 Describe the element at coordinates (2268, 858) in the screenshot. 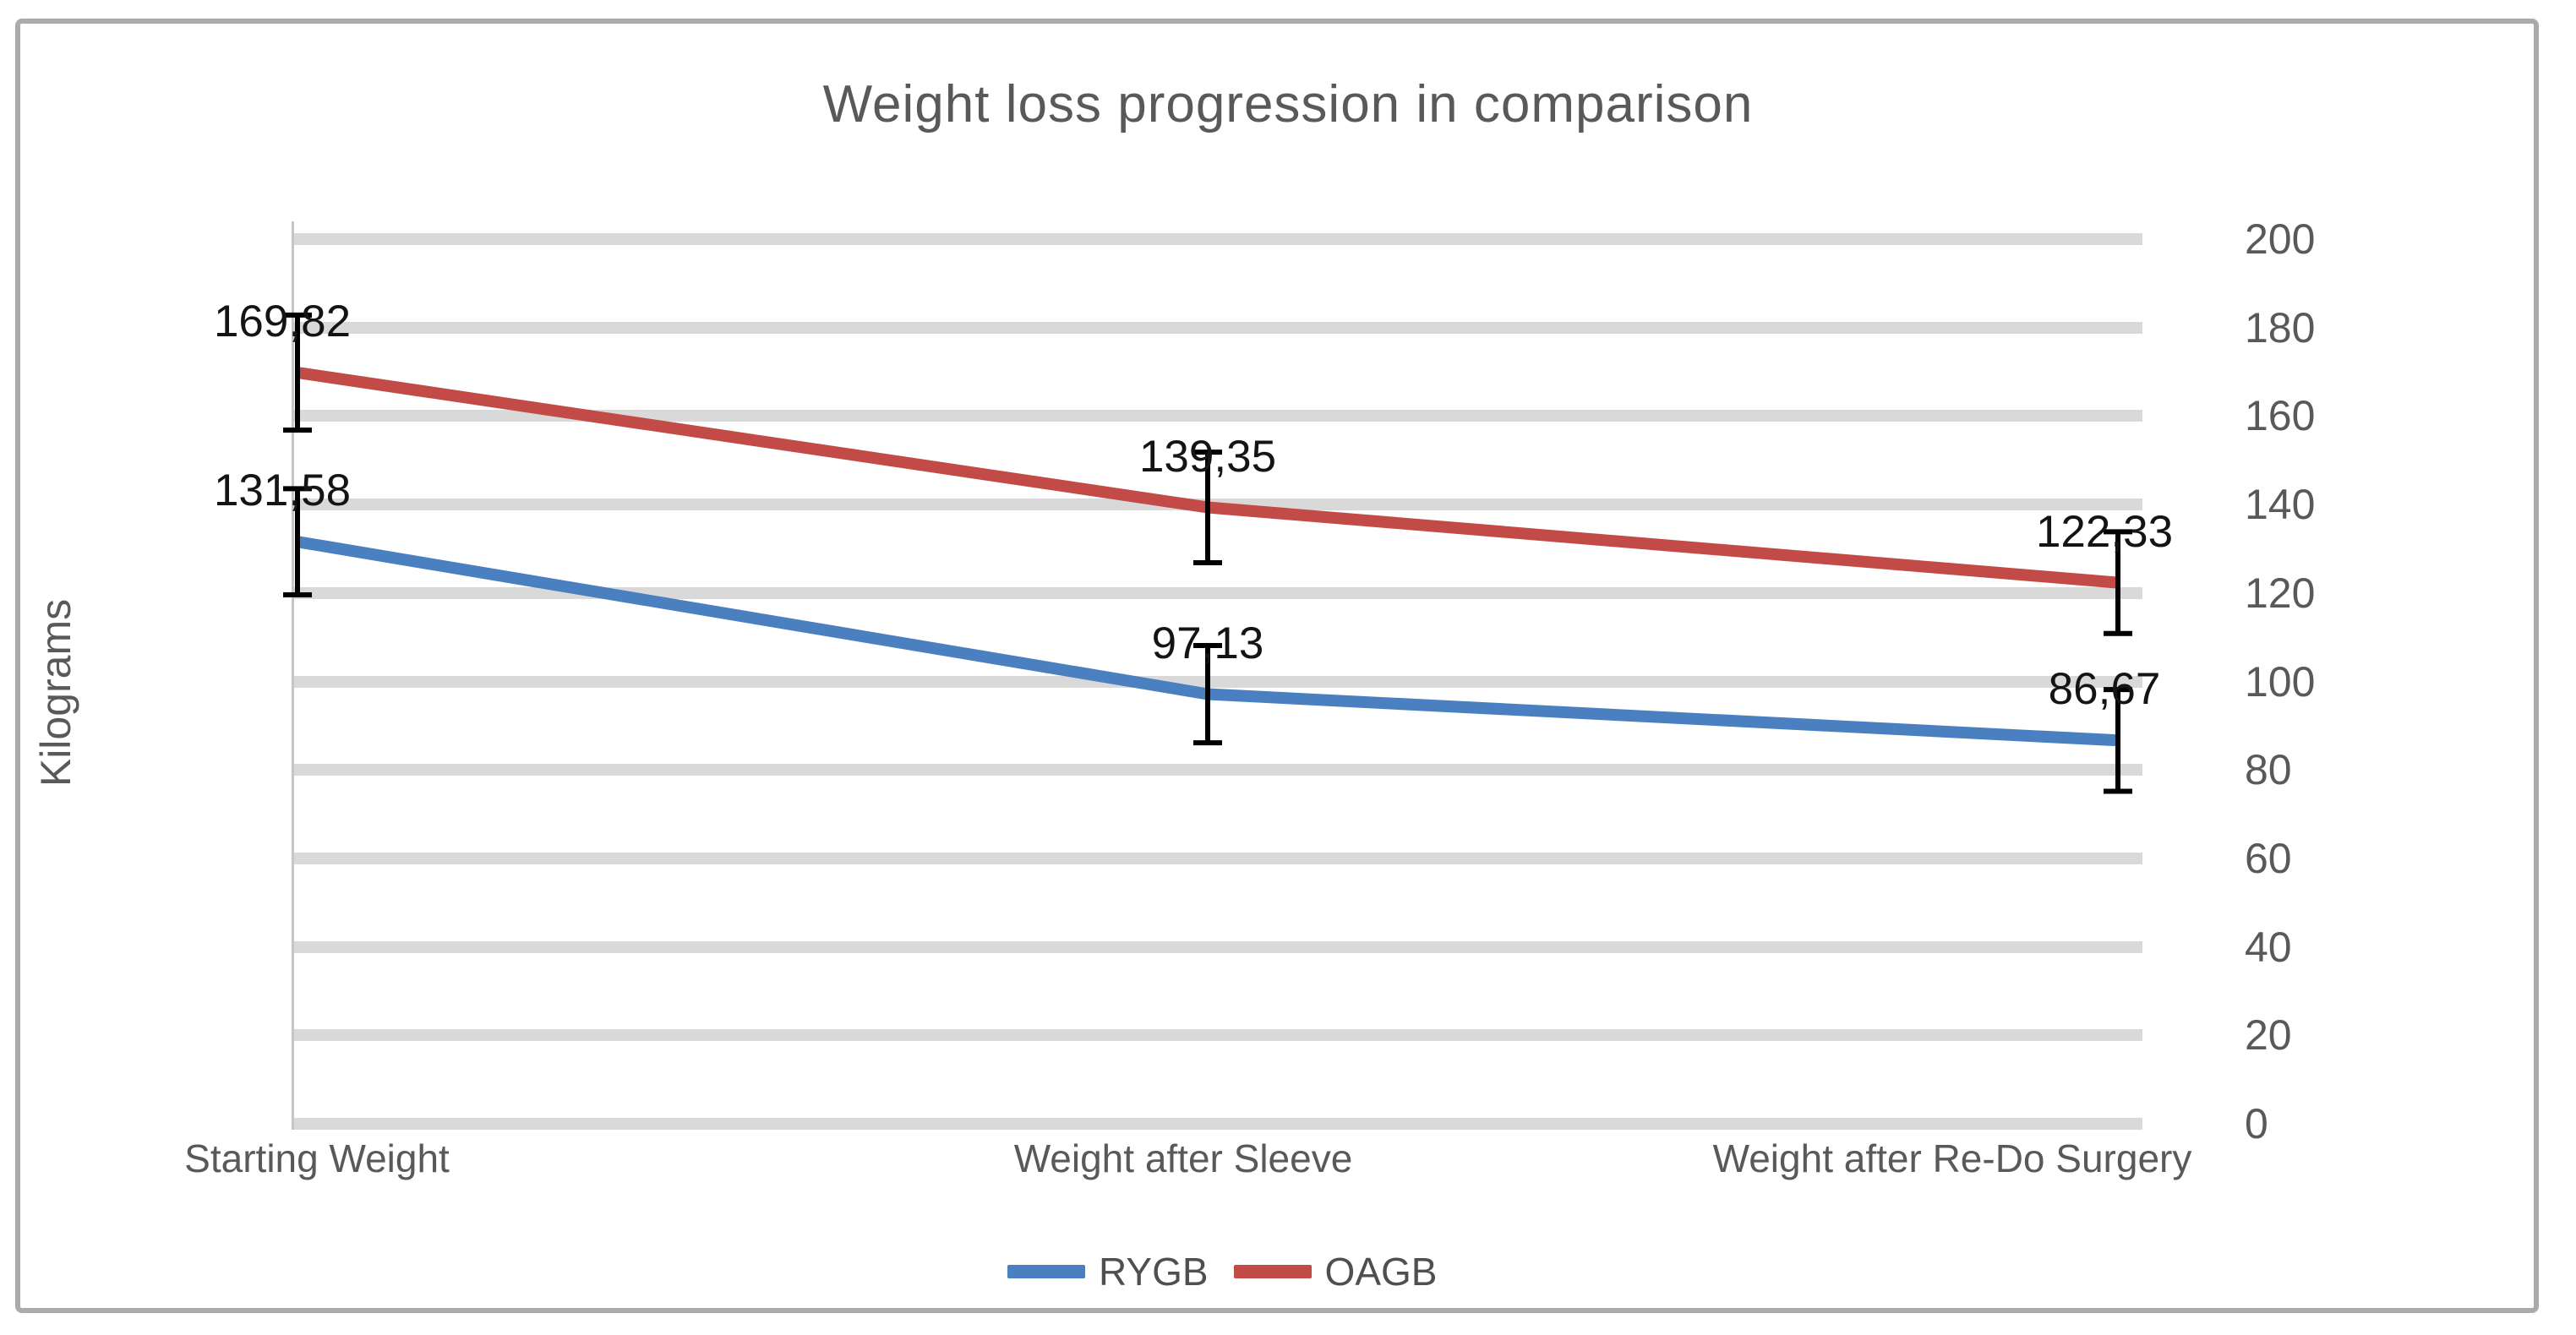

I see `y-tick-label-60: 60` at that location.